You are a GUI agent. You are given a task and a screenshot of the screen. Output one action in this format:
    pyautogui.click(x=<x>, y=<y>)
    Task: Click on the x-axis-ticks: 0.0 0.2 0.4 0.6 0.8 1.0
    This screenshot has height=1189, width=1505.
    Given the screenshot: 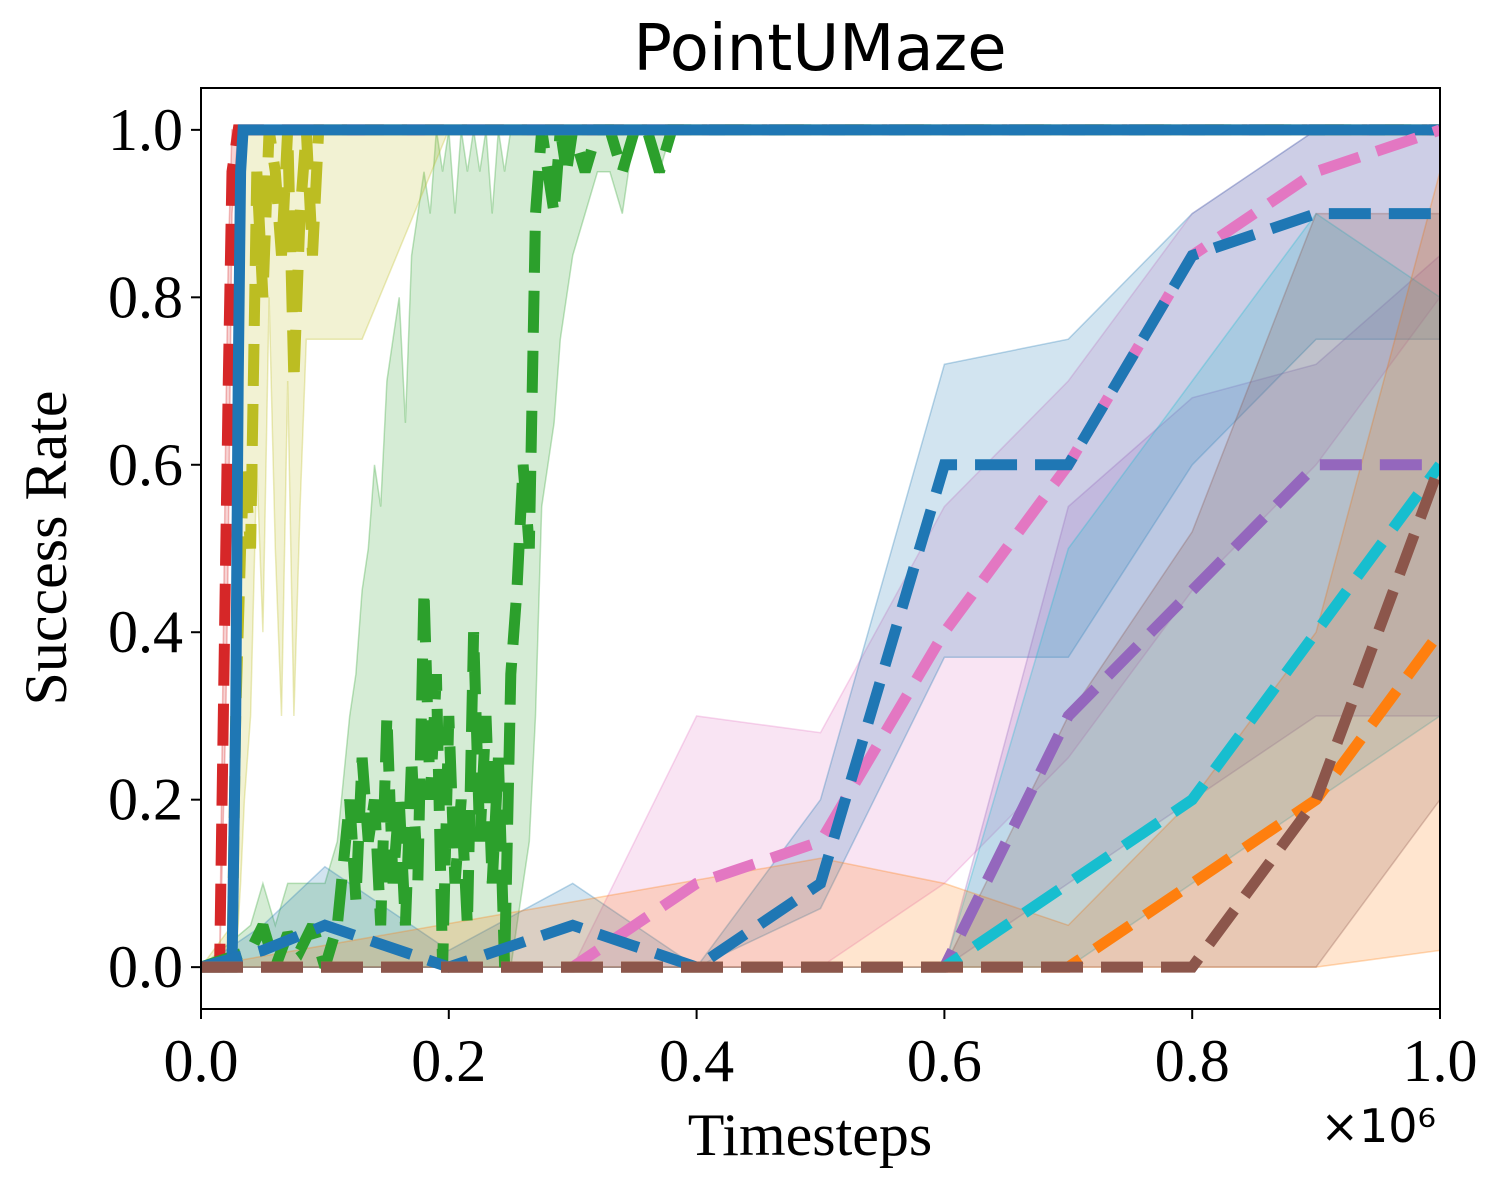 What is the action you would take?
    pyautogui.click(x=821, y=1051)
    